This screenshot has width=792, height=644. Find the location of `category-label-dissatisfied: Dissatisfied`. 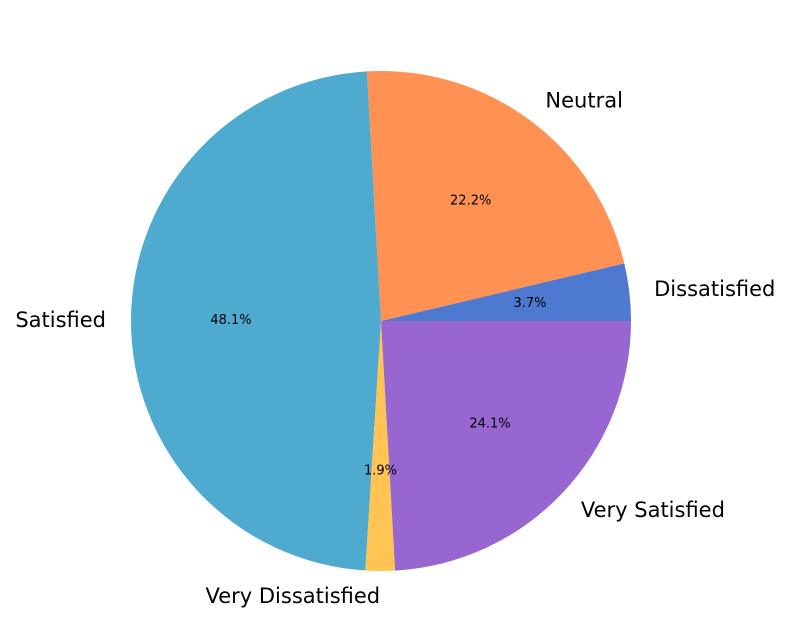

category-label-dissatisfied: Dissatisfied is located at coordinates (714, 289).